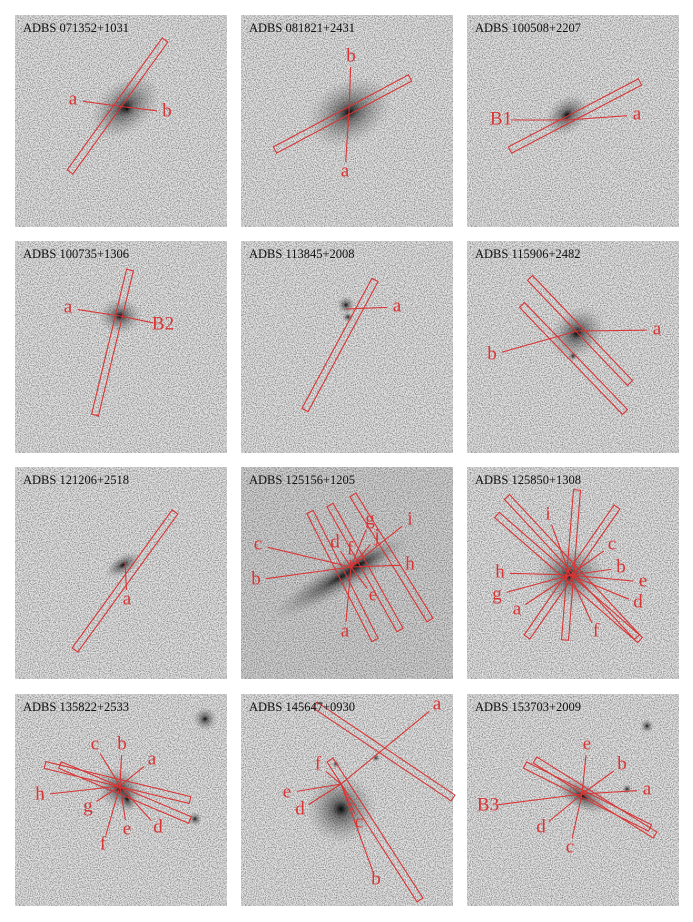 This screenshot has width=693, height=922. I want to click on panel: ADBS 115906+2482 a b, so click(573, 347).